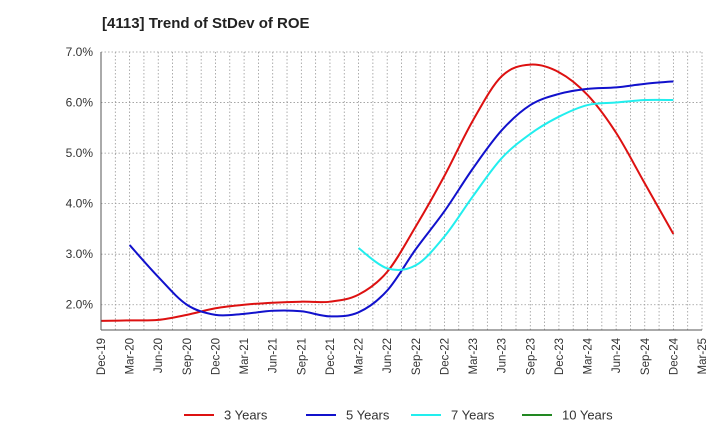 This screenshot has width=720, height=440. Describe the element at coordinates (417, 356) in the screenshot. I see `x-tick-label: Sep-22` at that location.